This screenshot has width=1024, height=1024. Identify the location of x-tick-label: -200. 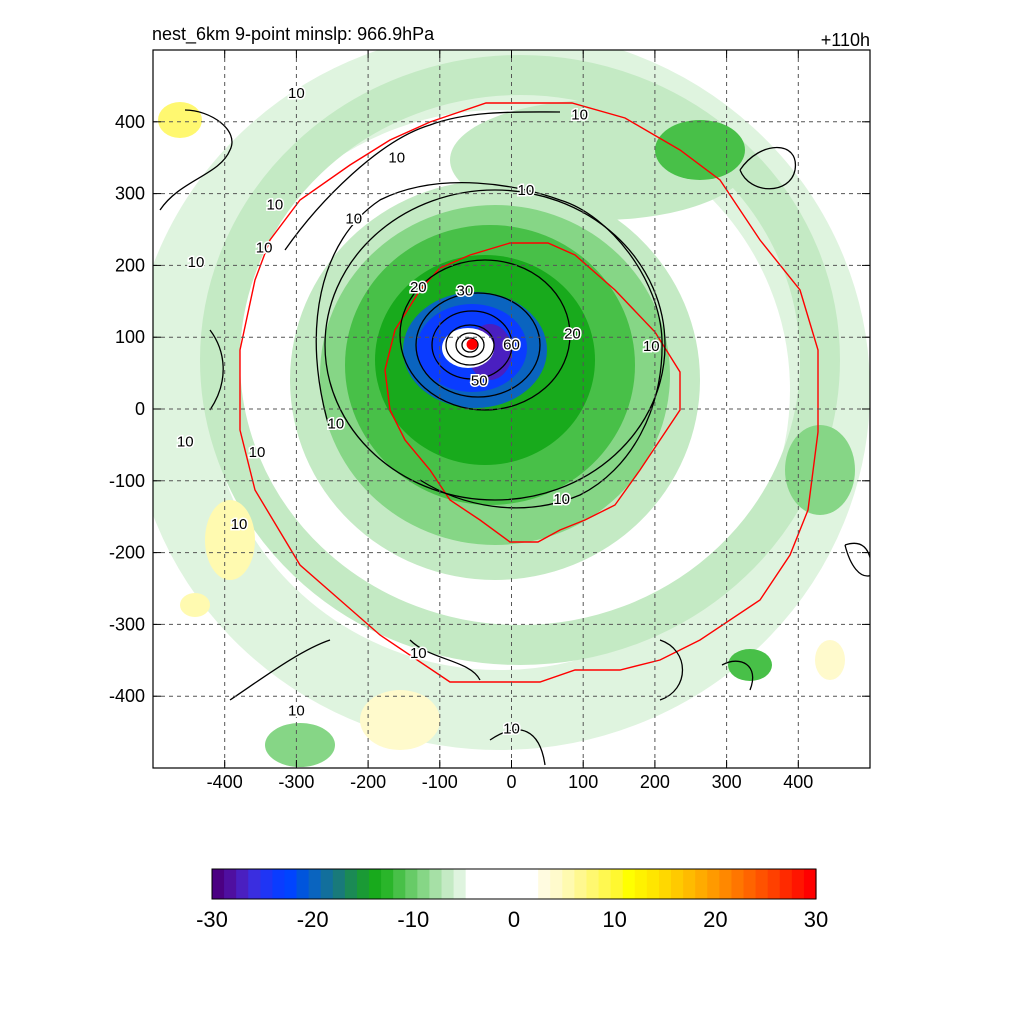
(368, 782).